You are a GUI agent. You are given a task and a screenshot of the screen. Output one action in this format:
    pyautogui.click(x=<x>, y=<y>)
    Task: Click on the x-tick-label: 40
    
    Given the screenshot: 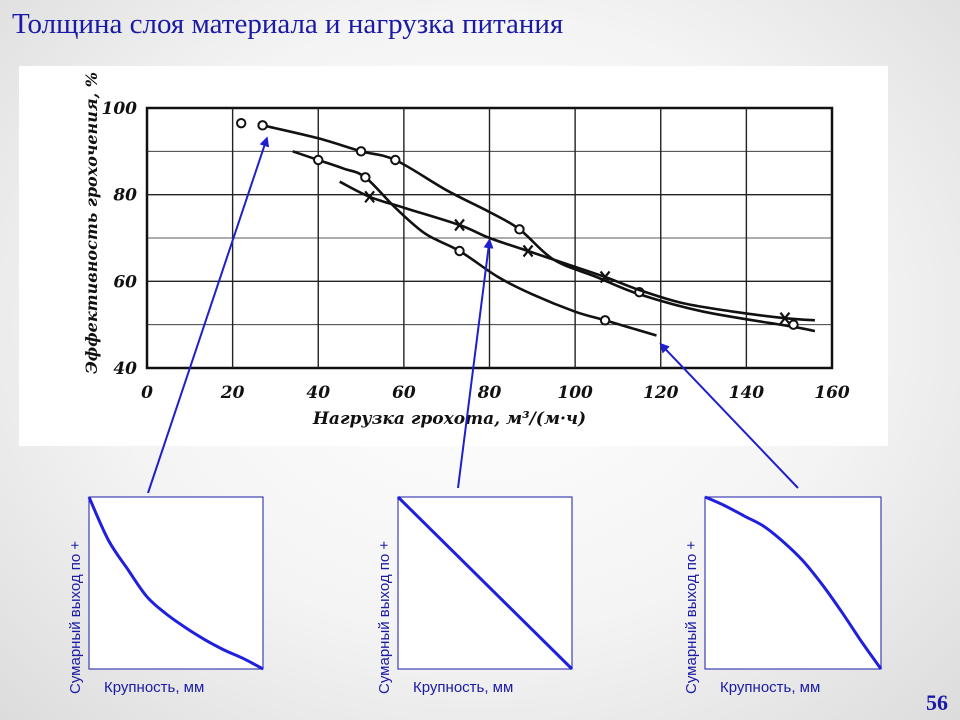 What is the action you would take?
    pyautogui.click(x=318, y=393)
    